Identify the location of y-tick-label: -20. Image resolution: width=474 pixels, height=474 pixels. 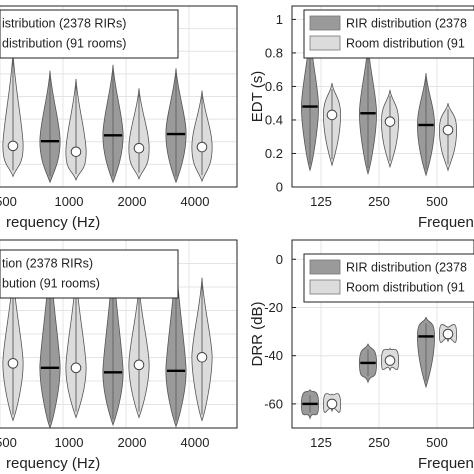
(273, 307).